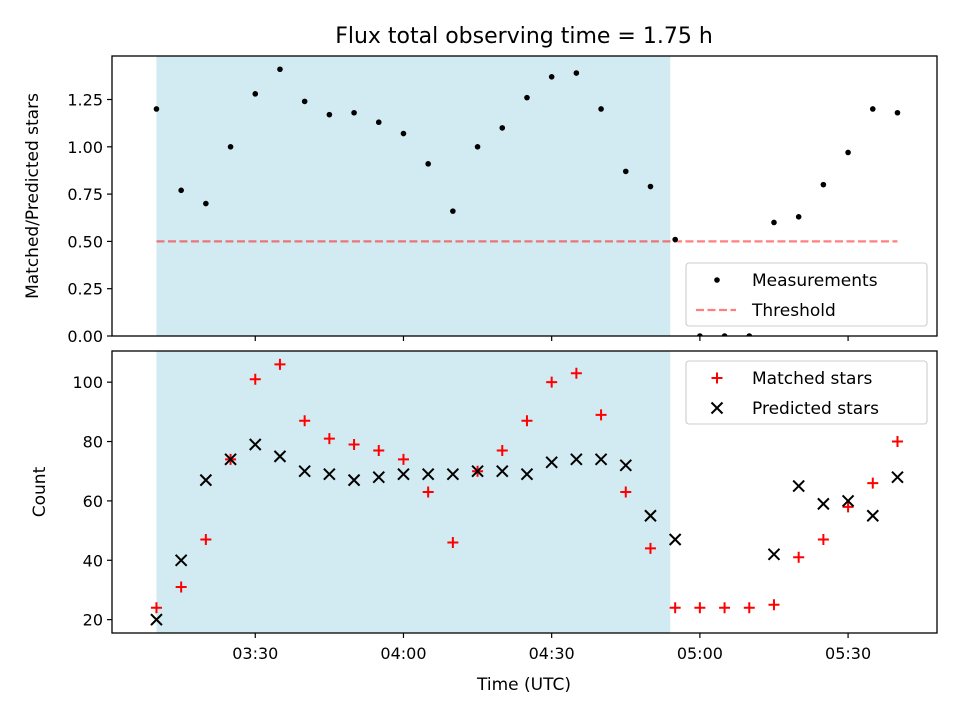 The image size is (960, 720). What do you see at coordinates (255, 653) in the screenshot?
I see `x-tick-label: 03:30` at bounding box center [255, 653].